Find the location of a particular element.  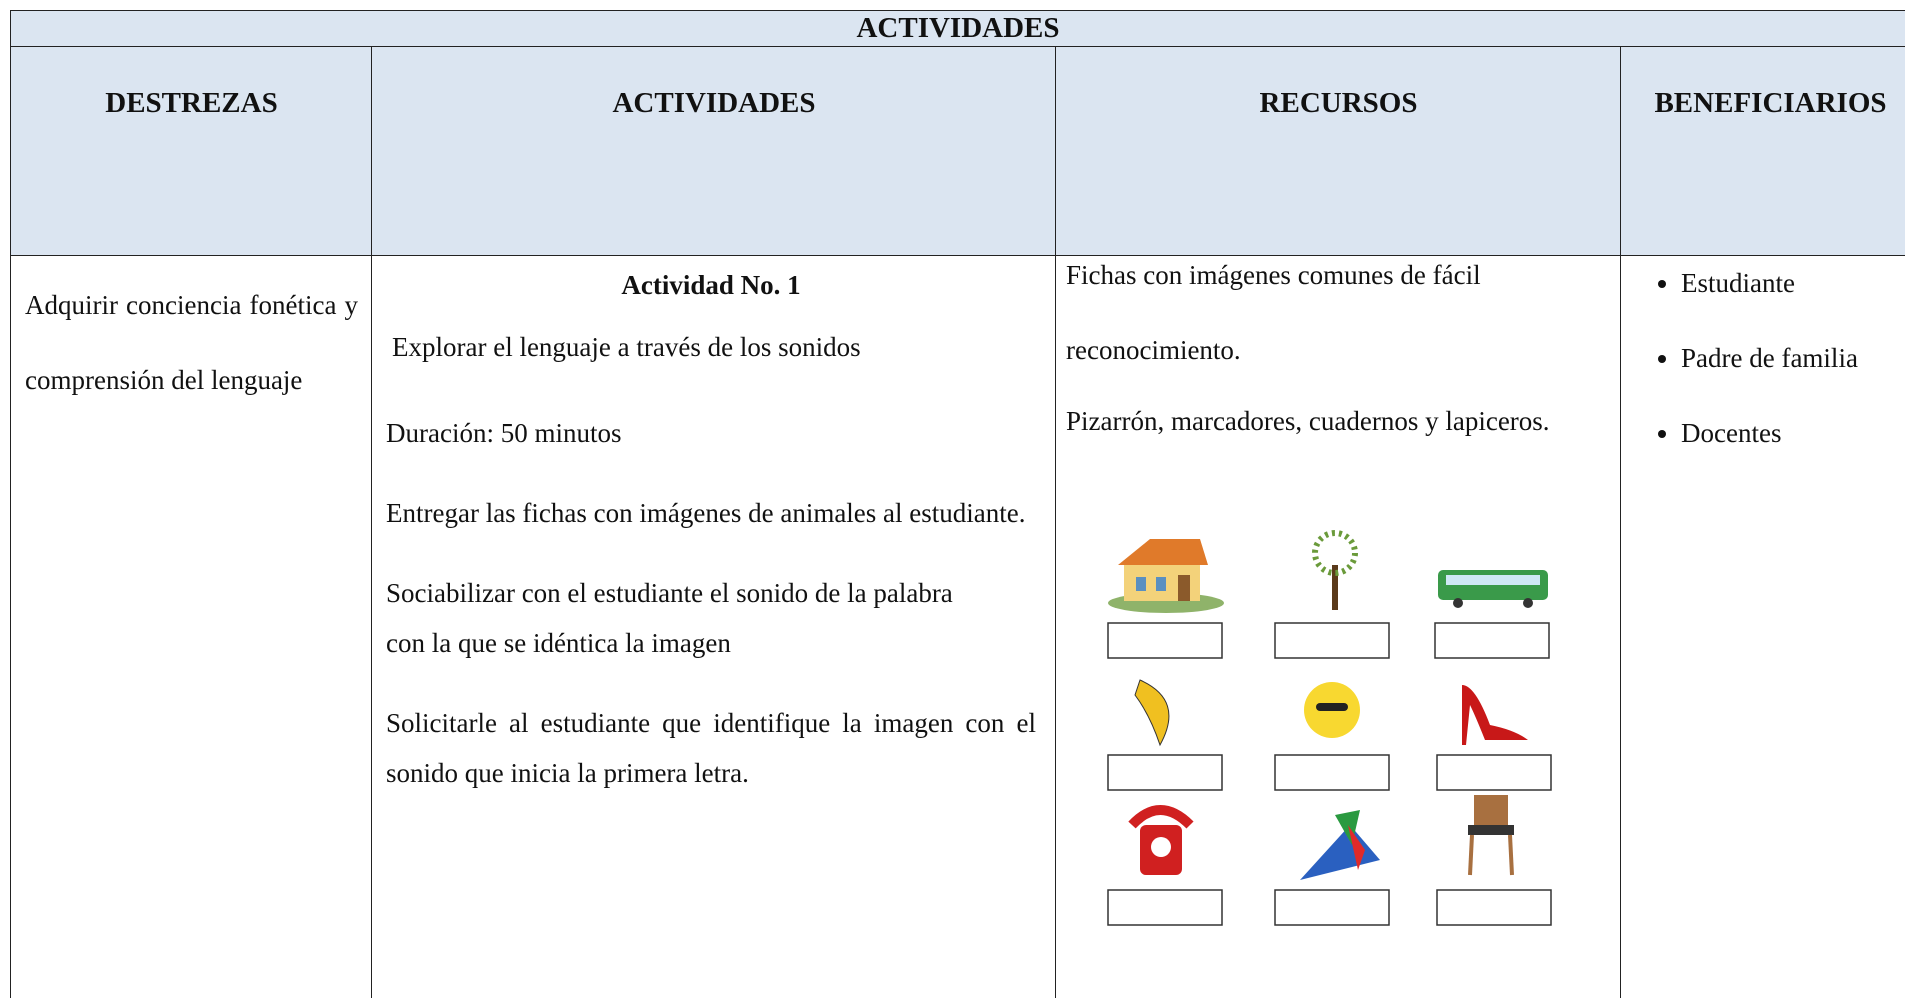

table-title: ACTIVIDADES is located at coordinates (957, 28).